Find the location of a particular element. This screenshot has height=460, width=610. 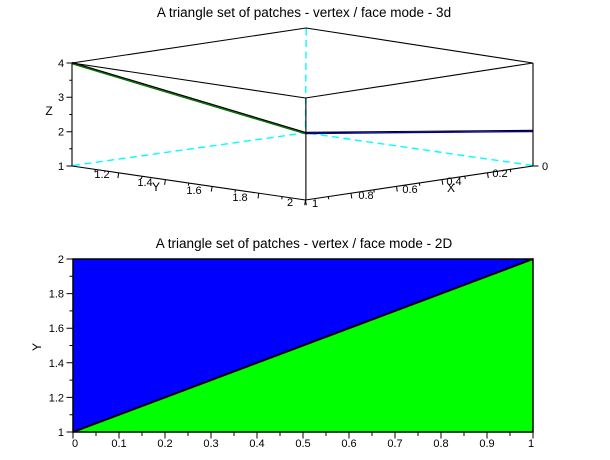

x-tick-label-2d: 0.6 is located at coordinates (348, 444).